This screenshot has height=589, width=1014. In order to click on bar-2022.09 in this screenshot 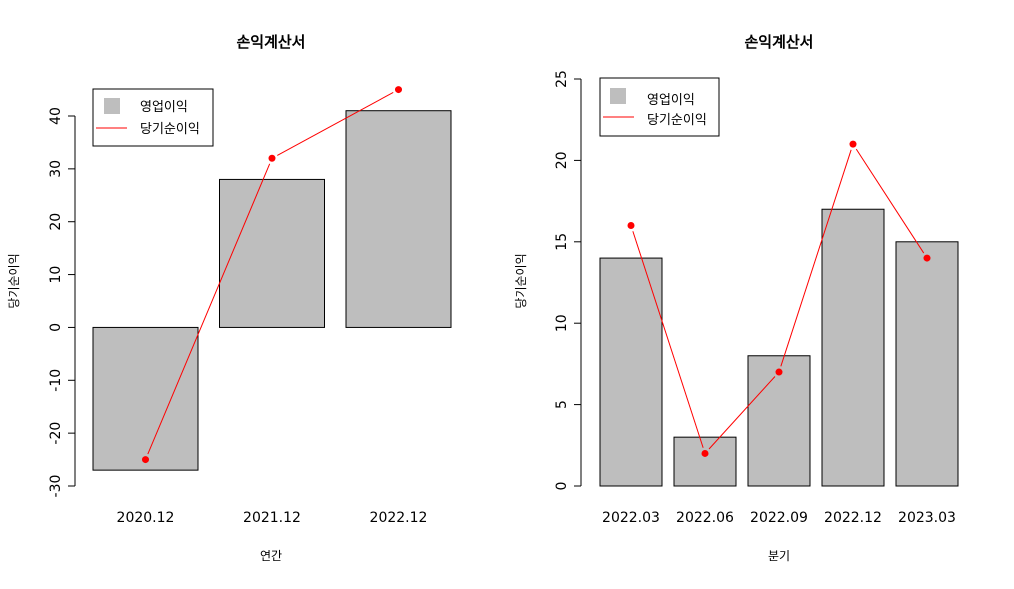, I will do `click(779, 421)`.